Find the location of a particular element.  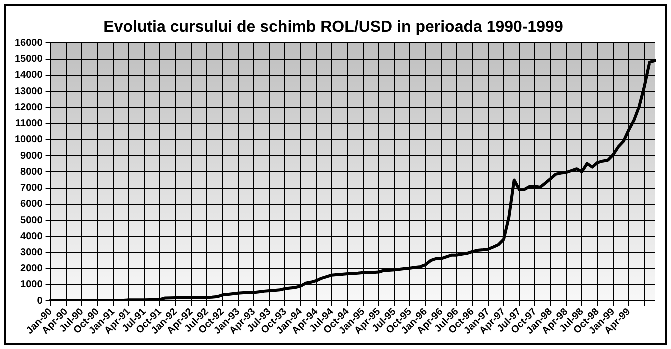

y-tick-label: 11000 is located at coordinates (30, 124).